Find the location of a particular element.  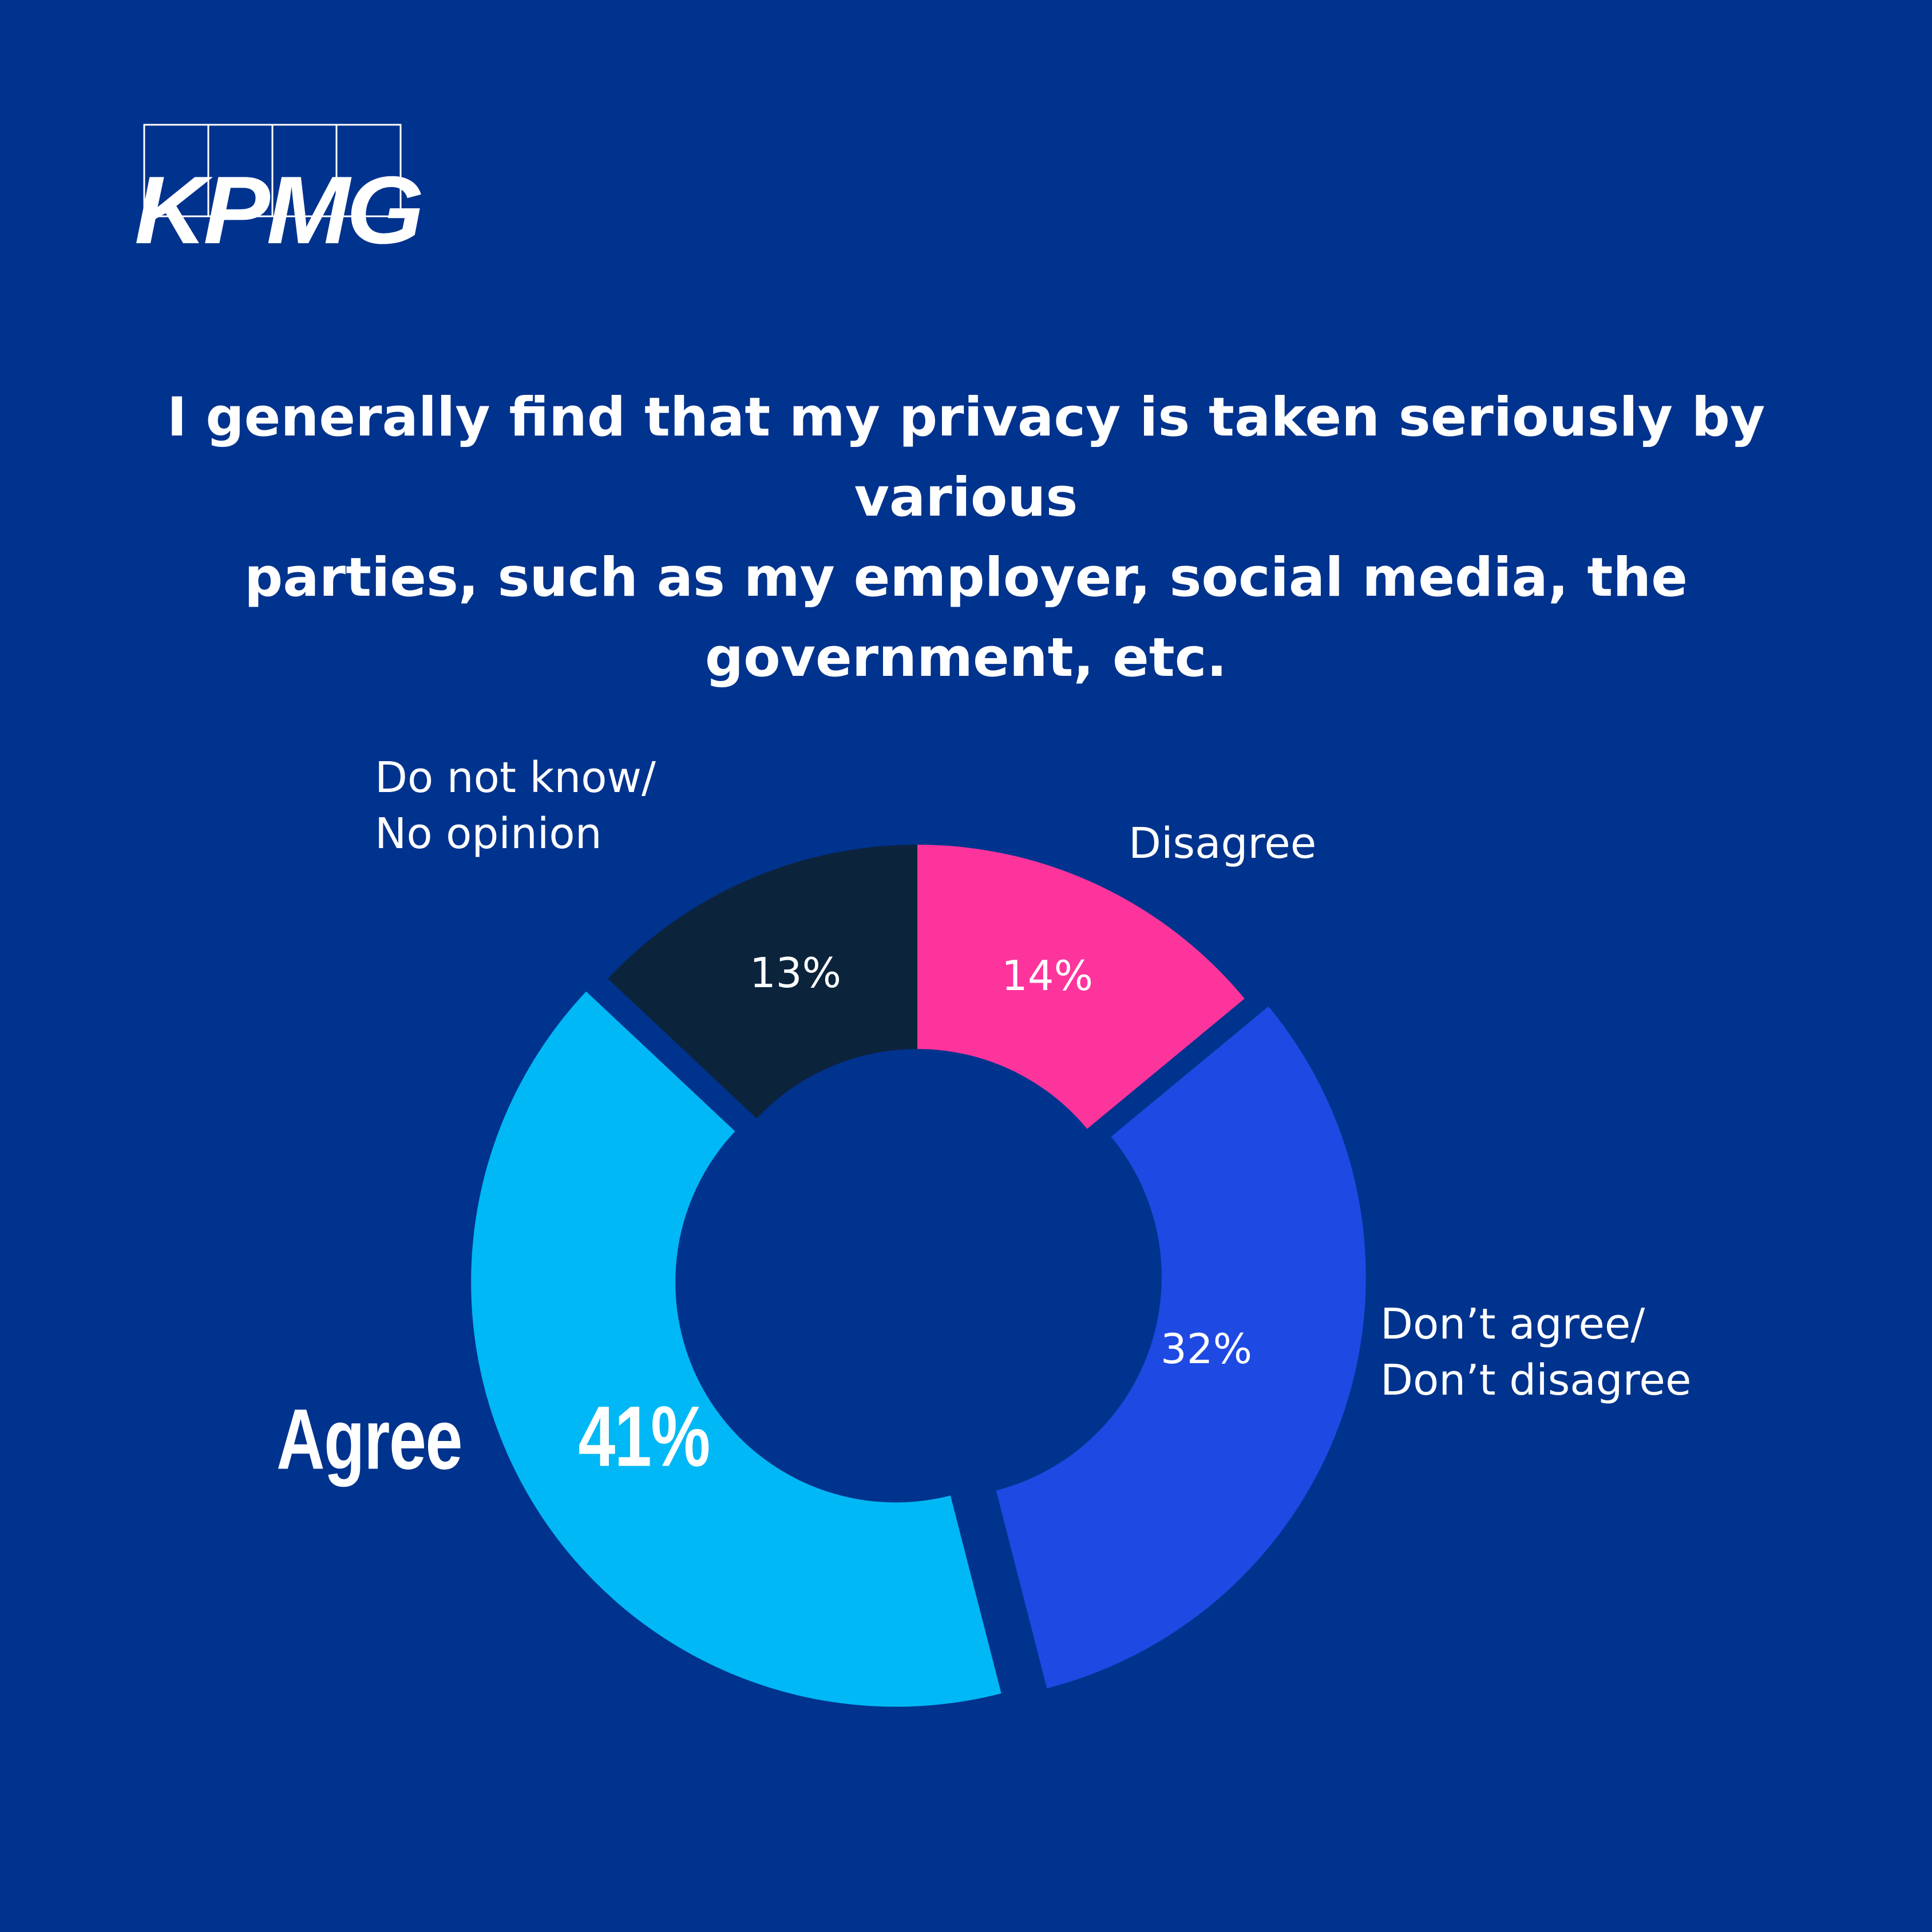

value-label-do-not-know: 13% is located at coordinates (795, 973).